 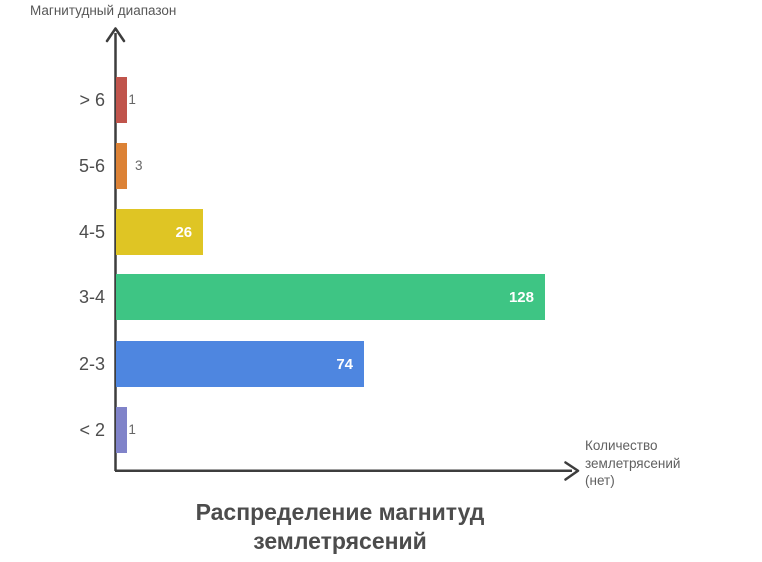 I want to click on chart-row: 3-4 128, so click(x=381, y=297).